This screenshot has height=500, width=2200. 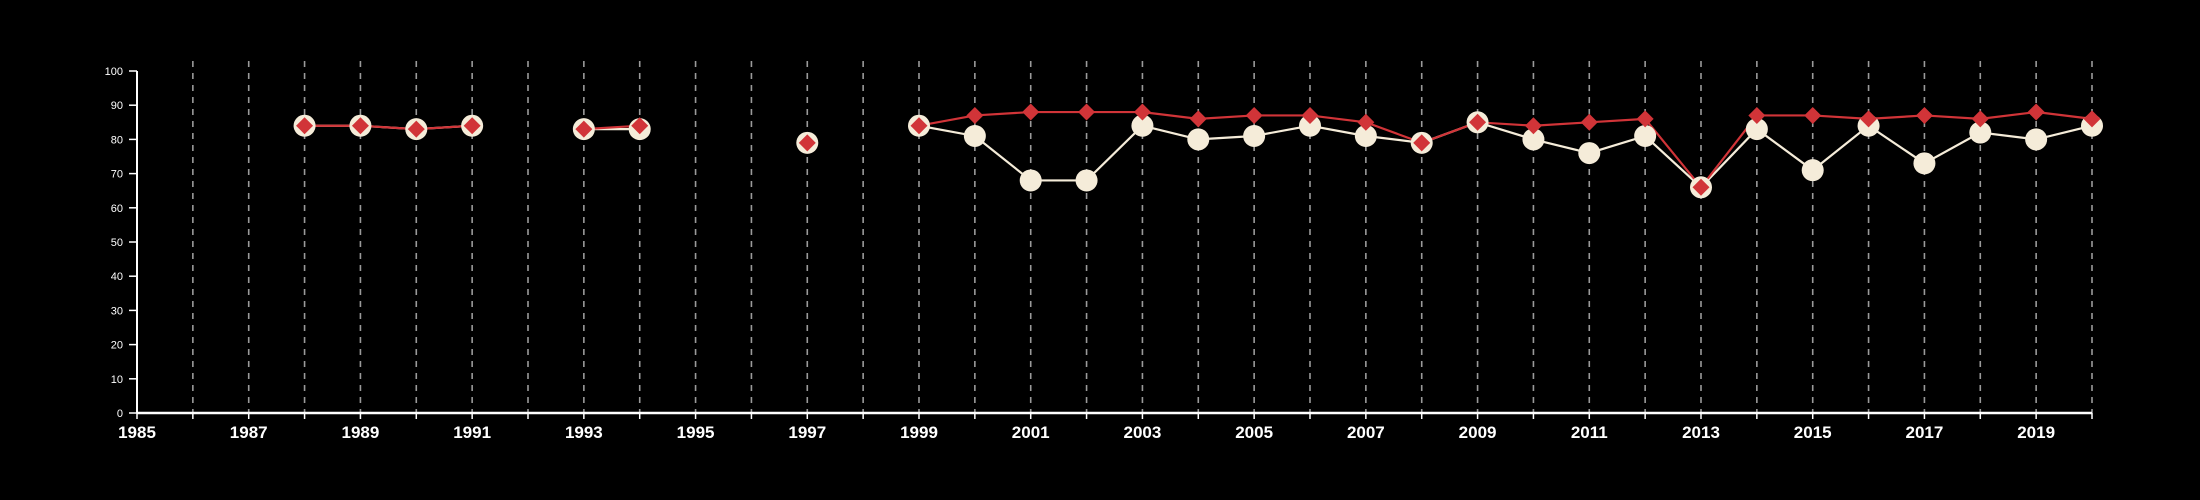 What do you see at coordinates (117, 106) in the screenshot?
I see `y-tick-label: 90` at bounding box center [117, 106].